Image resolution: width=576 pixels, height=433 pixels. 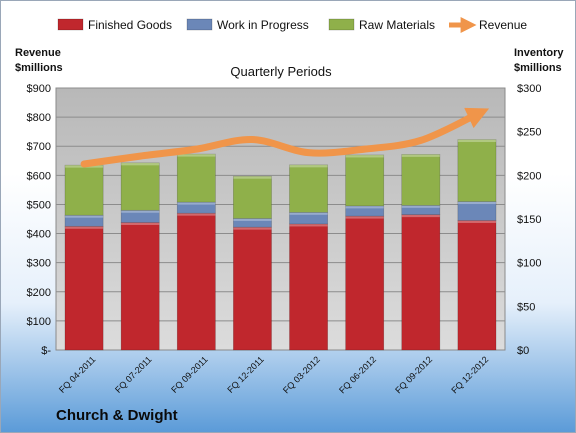 I want to click on x-tick-label: FQ 04-2011, so click(x=77, y=374).